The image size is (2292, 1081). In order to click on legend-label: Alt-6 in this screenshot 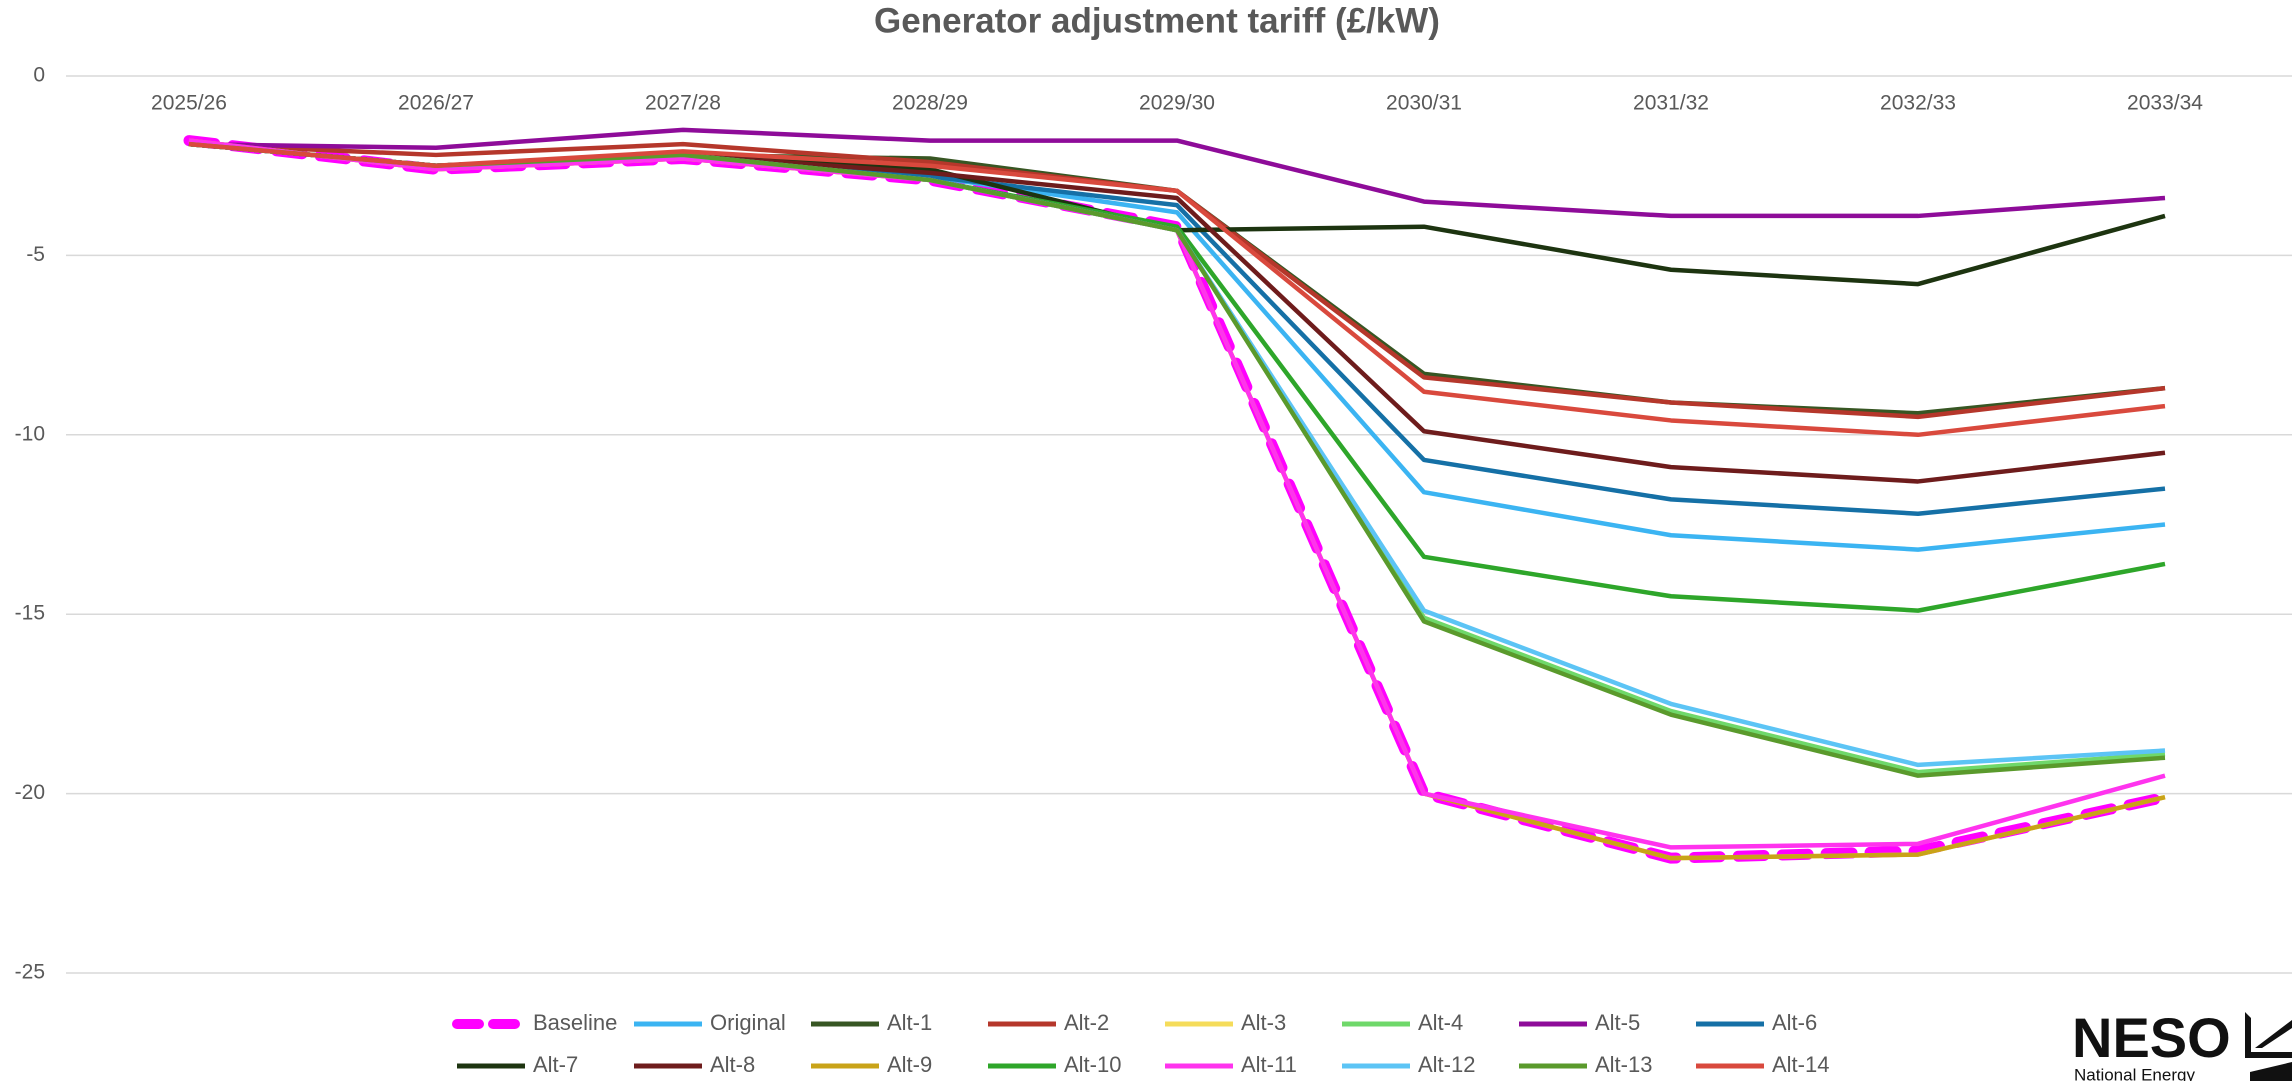, I will do `click(1794, 1022)`.